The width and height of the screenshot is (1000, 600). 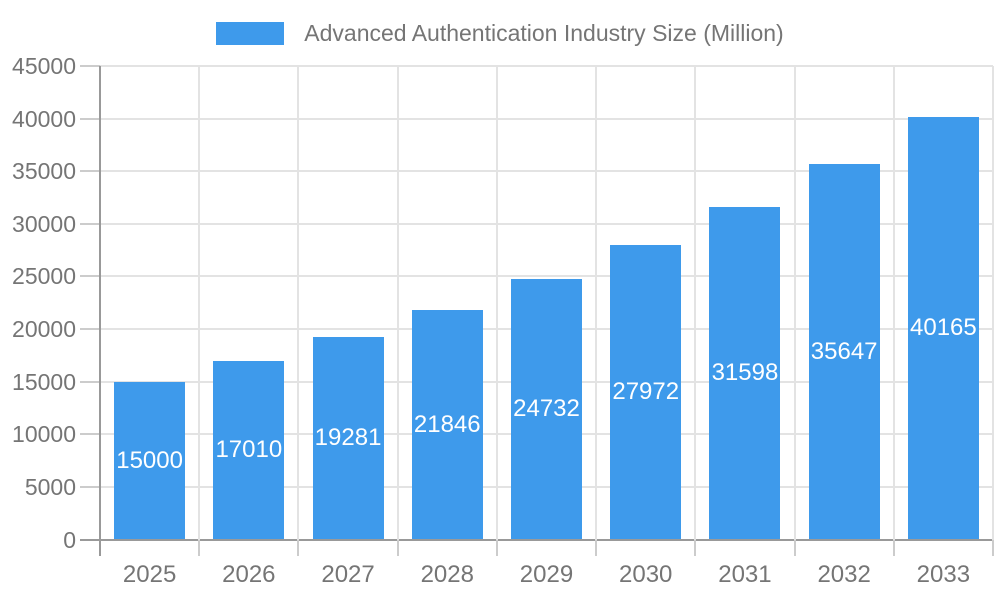 What do you see at coordinates (44, 329) in the screenshot?
I see `y-axis-label: 20000` at bounding box center [44, 329].